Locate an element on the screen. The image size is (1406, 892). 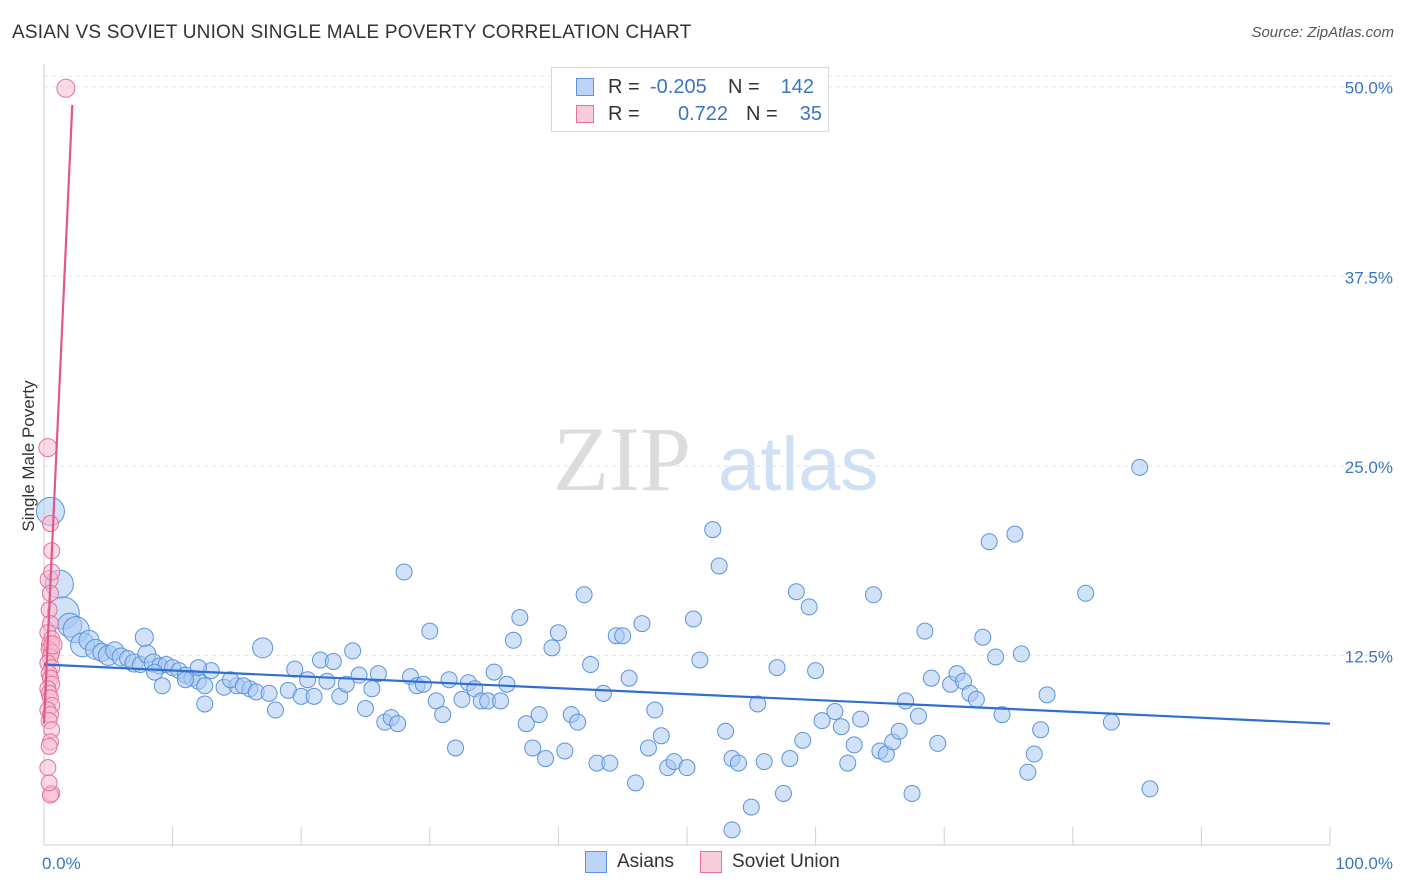
x-tick-labels: 0.0% 100.0% is located at coordinates (717, 863).